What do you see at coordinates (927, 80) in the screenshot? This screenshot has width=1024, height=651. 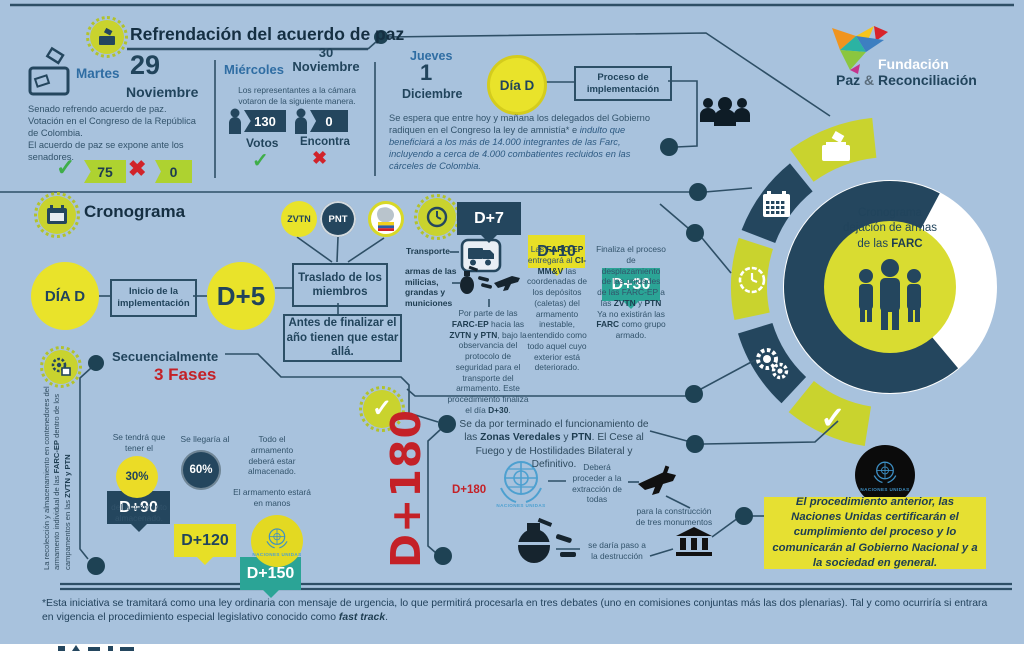 I see `brand-rec: Reconciliación` at bounding box center [927, 80].